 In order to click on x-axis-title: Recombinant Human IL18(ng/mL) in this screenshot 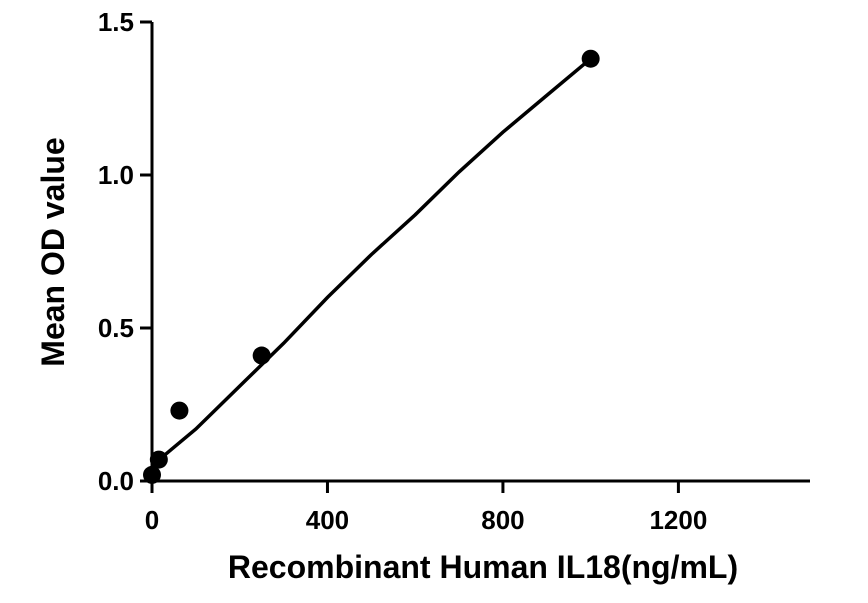, I will do `click(483, 567)`.